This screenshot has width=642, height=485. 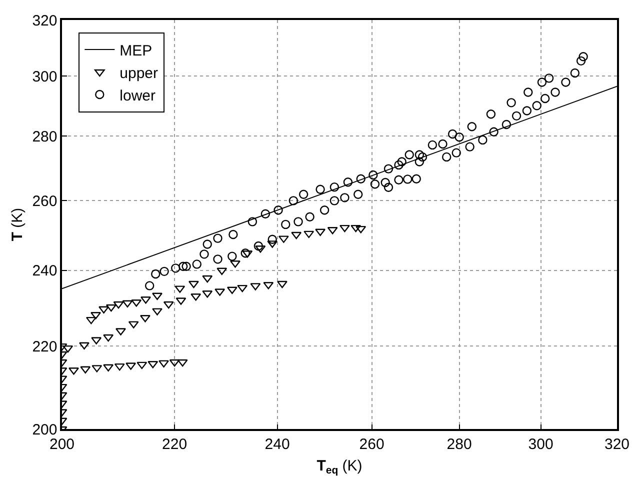 I want to click on x-tick-label: 300, so click(x=541, y=444).